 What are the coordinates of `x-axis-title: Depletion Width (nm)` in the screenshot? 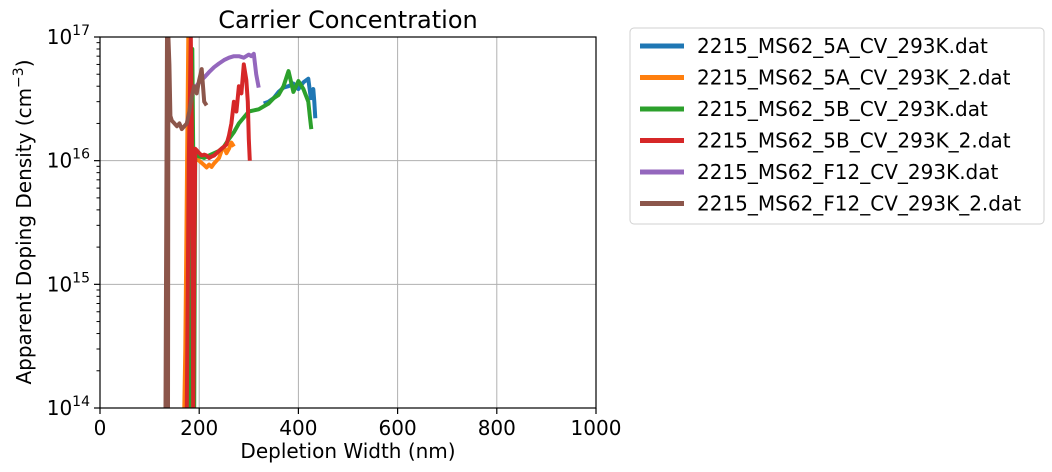 It's located at (347, 451).